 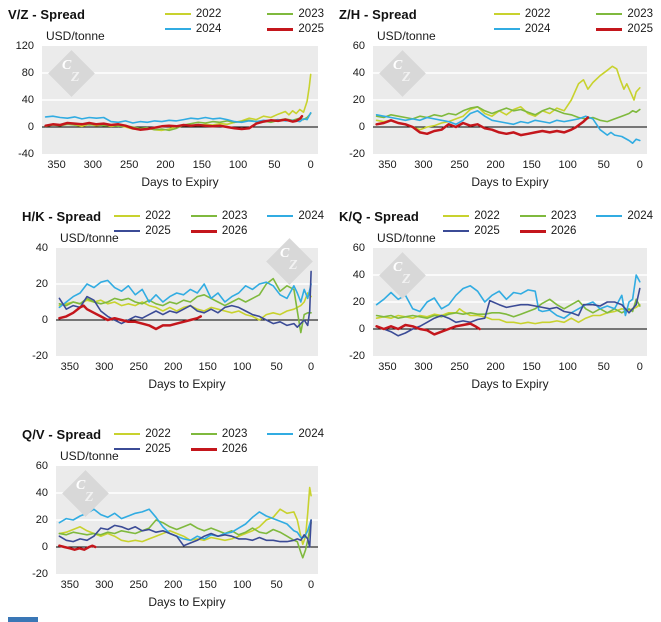 I want to click on x-tick-label: 300, so click(x=104, y=367).